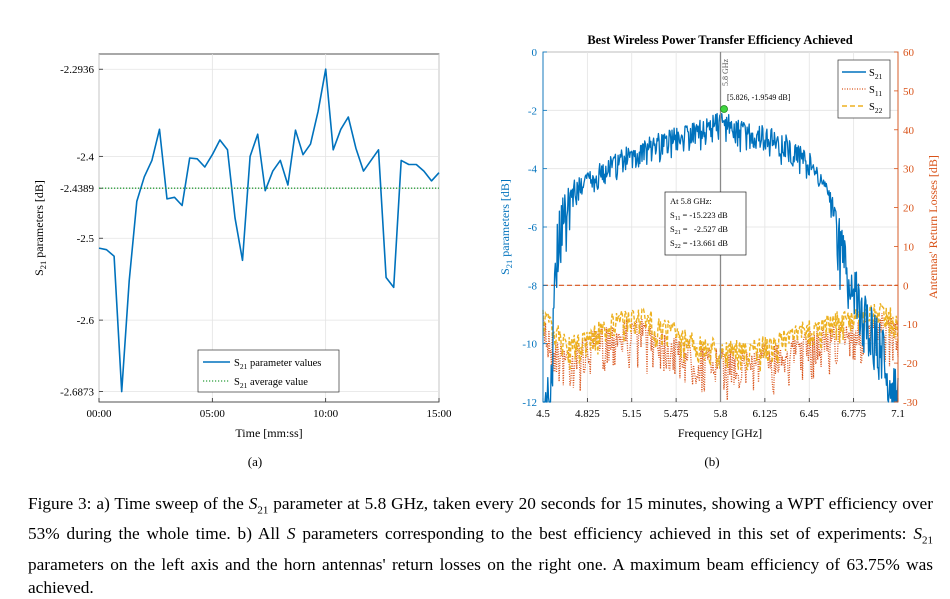  I want to click on legend-b: S21 S11 S22, so click(864, 89).